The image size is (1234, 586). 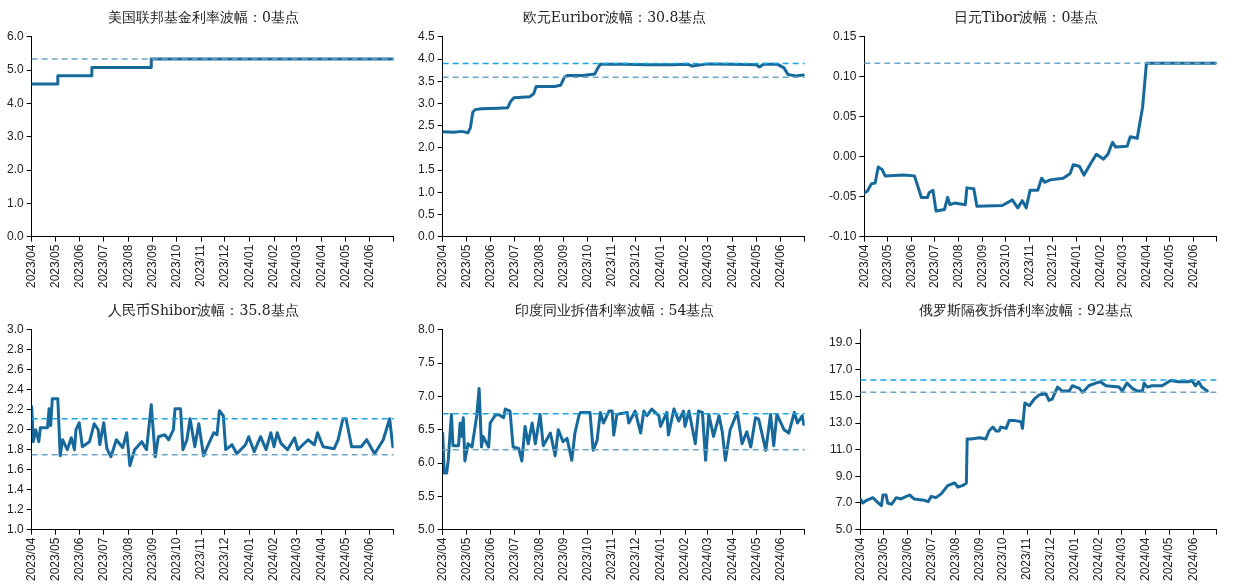 I want to click on y-tick-label: 3.5, so click(x=426, y=80).